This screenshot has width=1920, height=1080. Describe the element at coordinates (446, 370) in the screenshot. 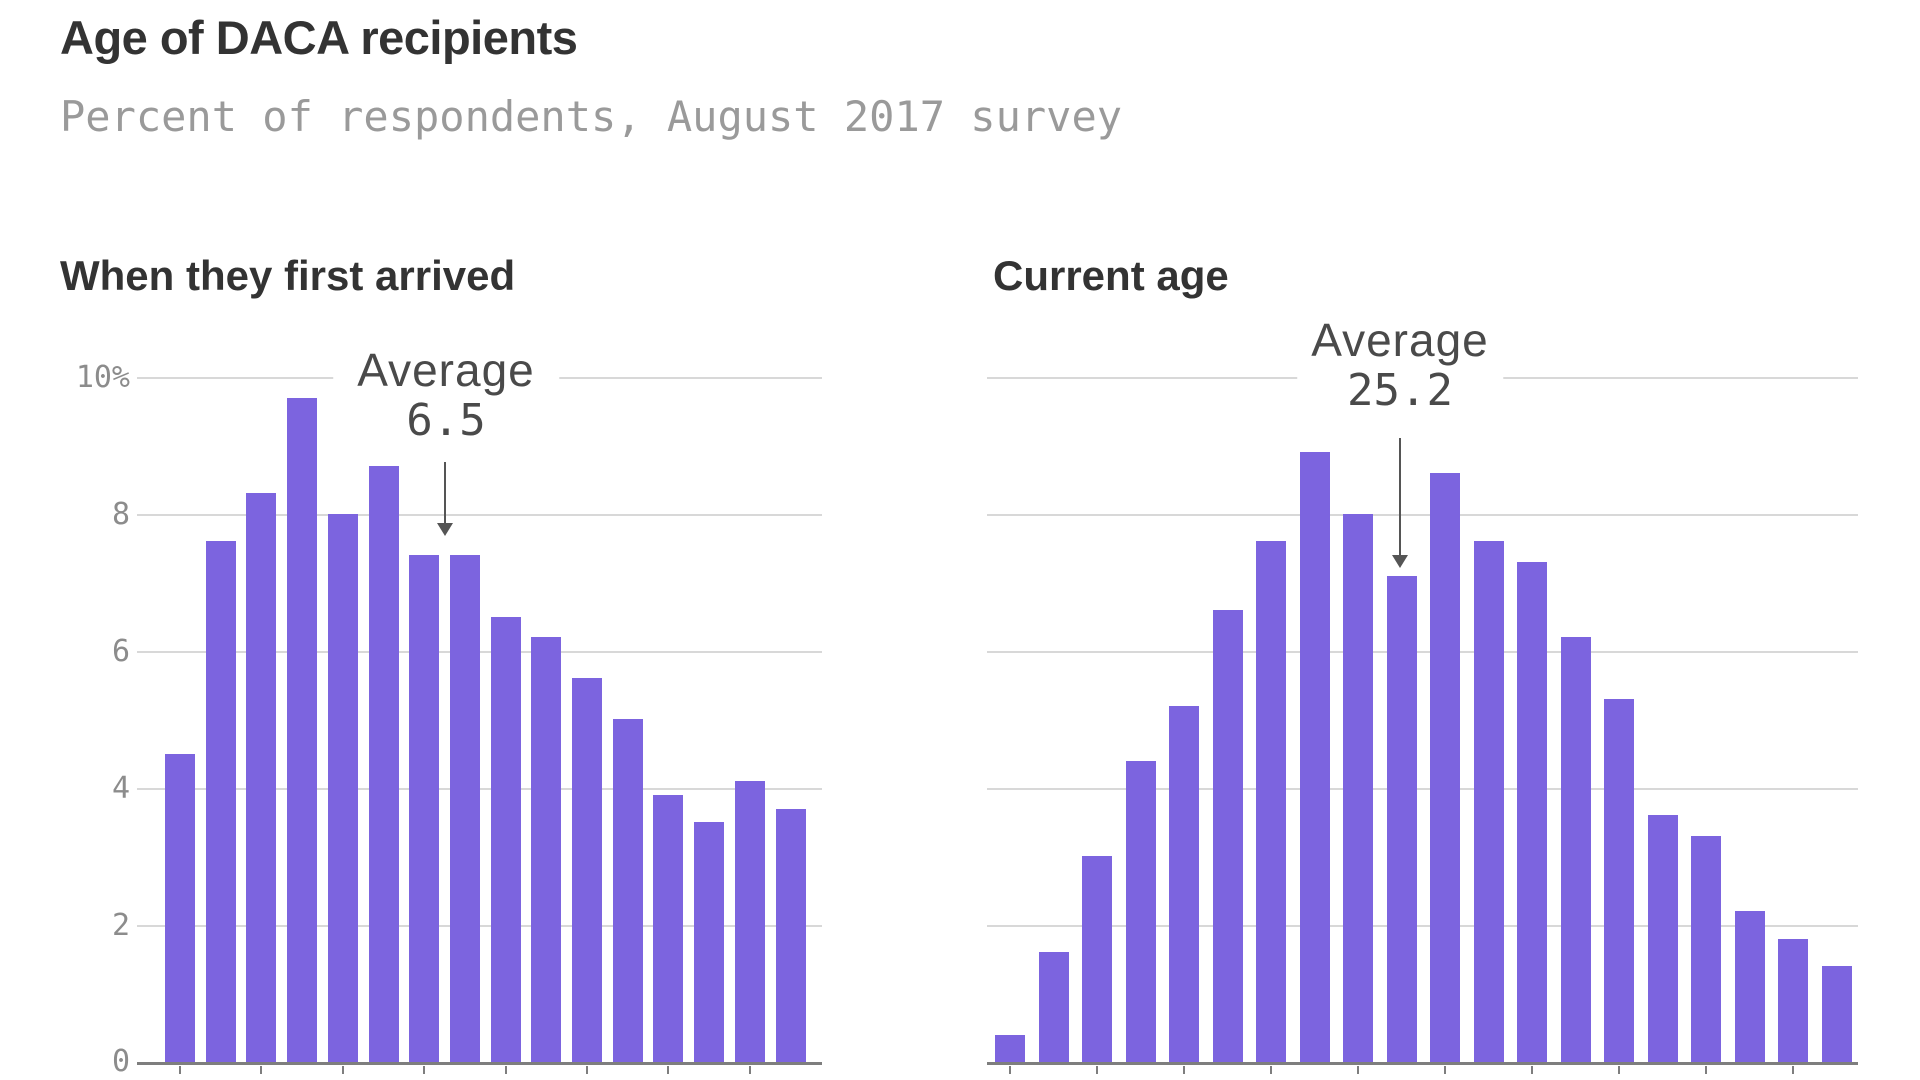

I see `left-average-label: Average` at that location.